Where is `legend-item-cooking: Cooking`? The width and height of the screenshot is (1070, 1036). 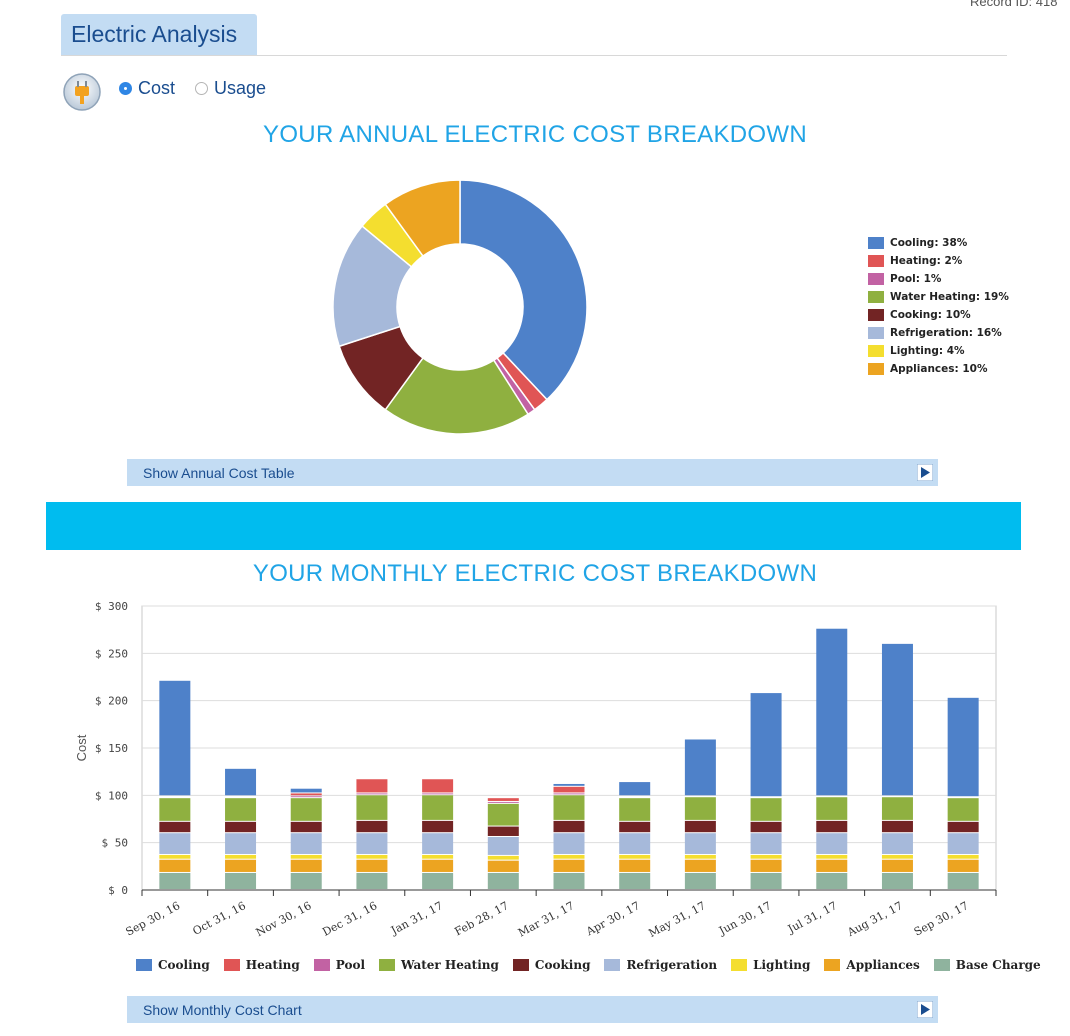
legend-item-cooking: Cooking is located at coordinates (551, 965).